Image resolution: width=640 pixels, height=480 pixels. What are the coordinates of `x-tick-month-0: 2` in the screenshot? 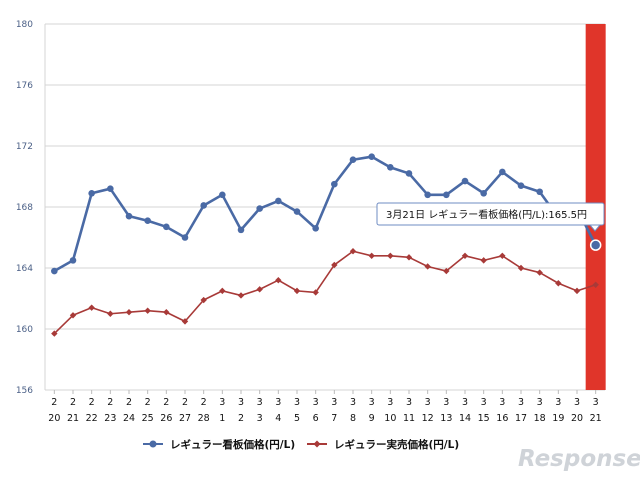 It's located at (54, 402).